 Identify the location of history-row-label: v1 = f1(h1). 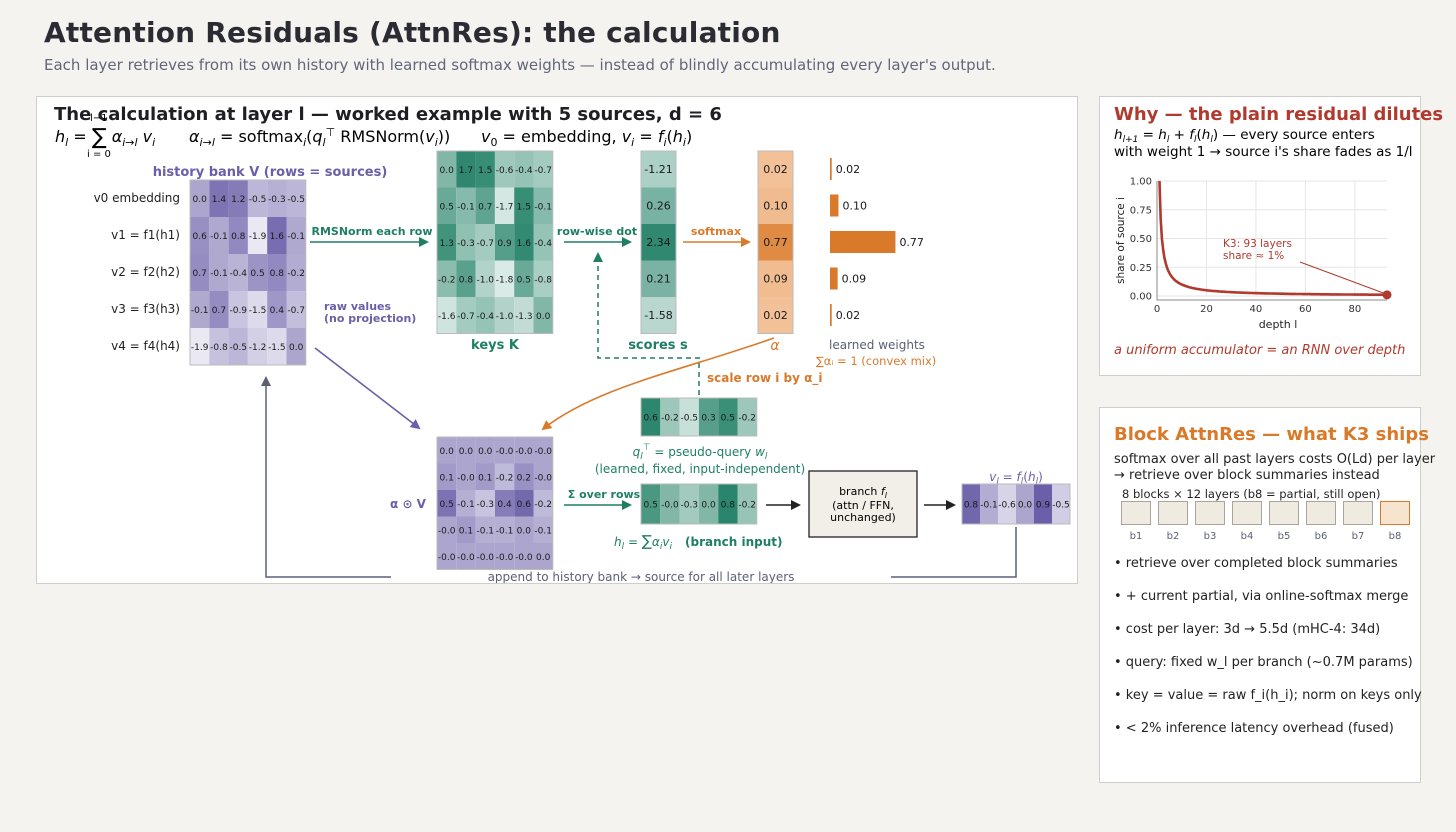
(145, 235).